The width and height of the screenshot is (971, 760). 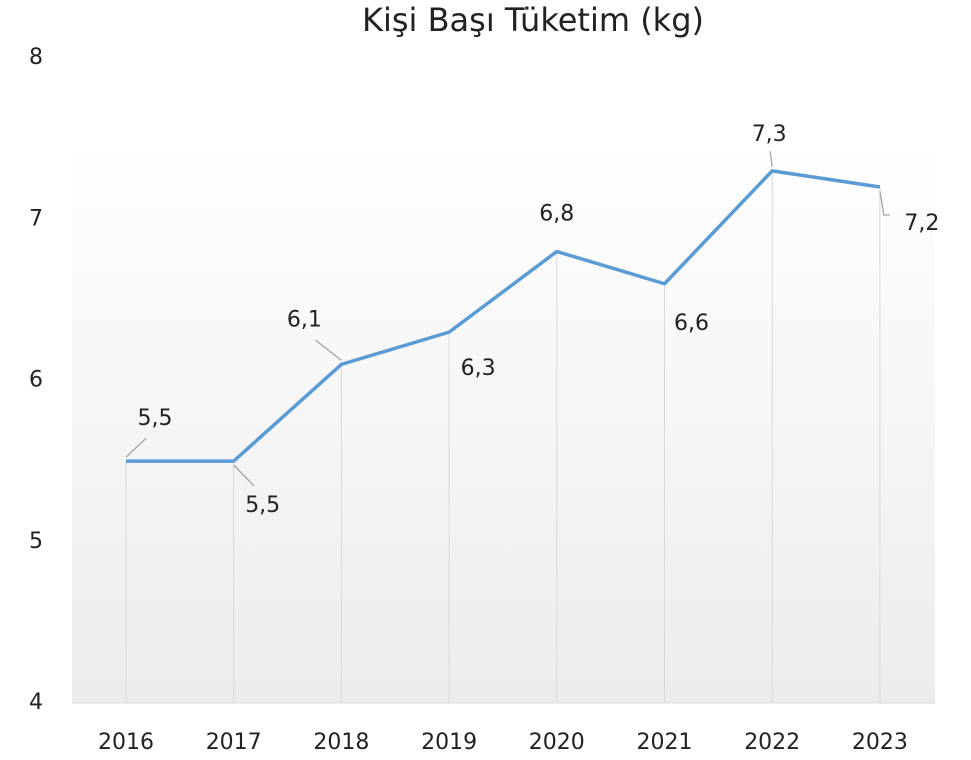 I want to click on data-label: 6,6, so click(x=691, y=323).